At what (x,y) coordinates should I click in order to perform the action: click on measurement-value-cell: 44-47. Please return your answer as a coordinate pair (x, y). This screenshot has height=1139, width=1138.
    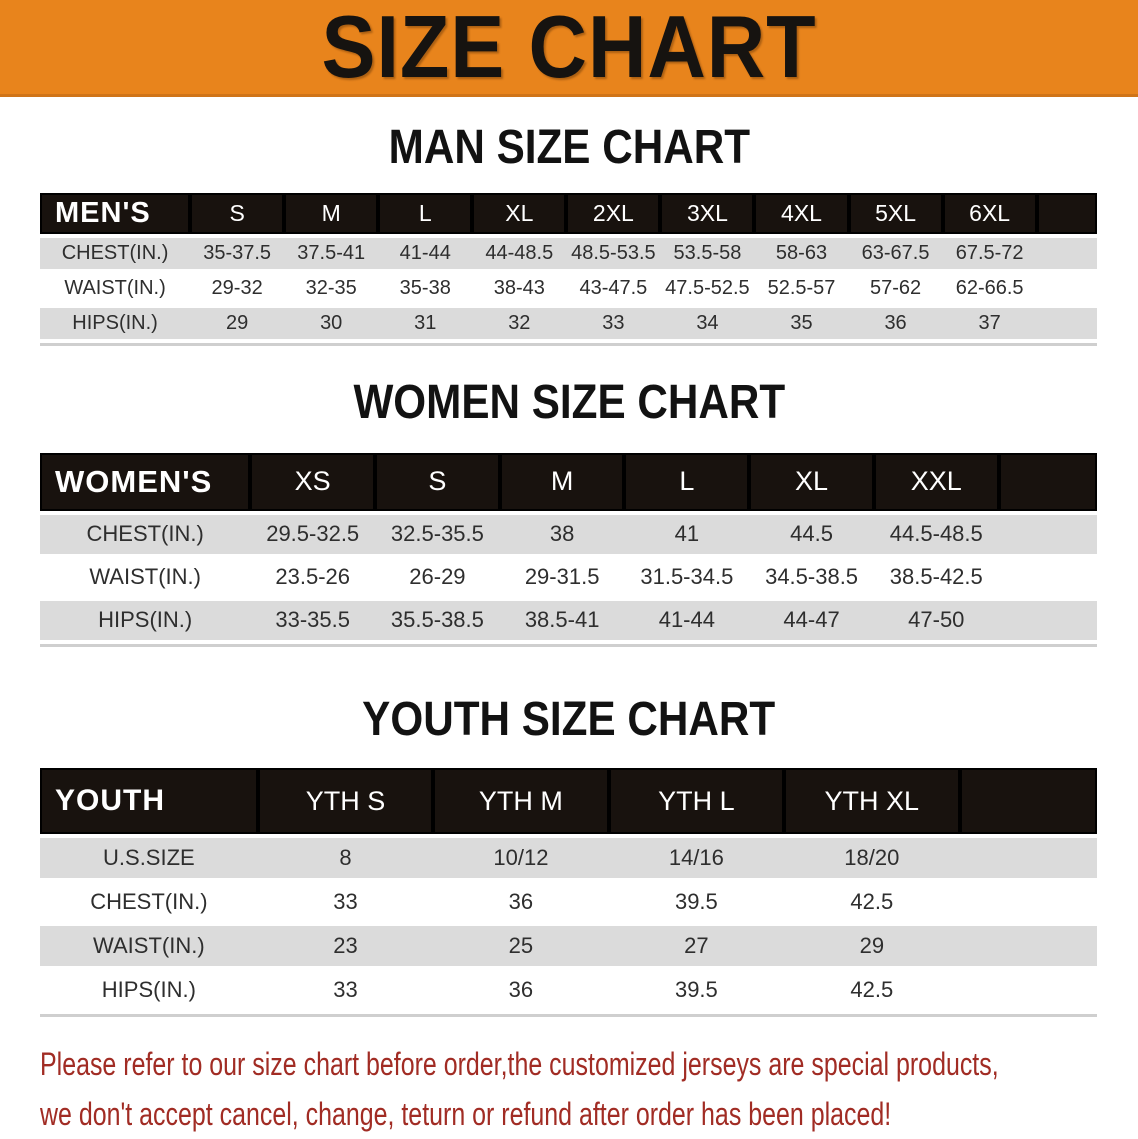
    Looking at the image, I should click on (811, 622).